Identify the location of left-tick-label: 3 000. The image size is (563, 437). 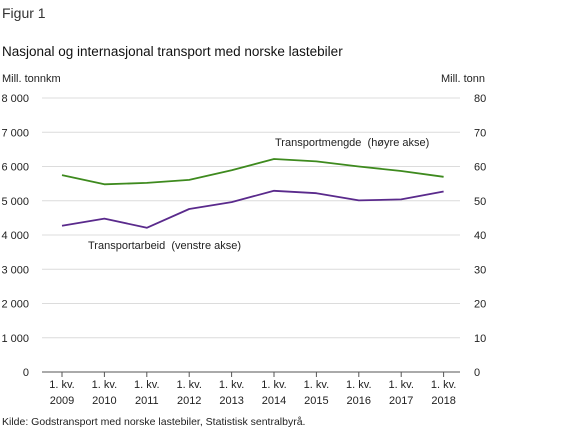
(15, 270).